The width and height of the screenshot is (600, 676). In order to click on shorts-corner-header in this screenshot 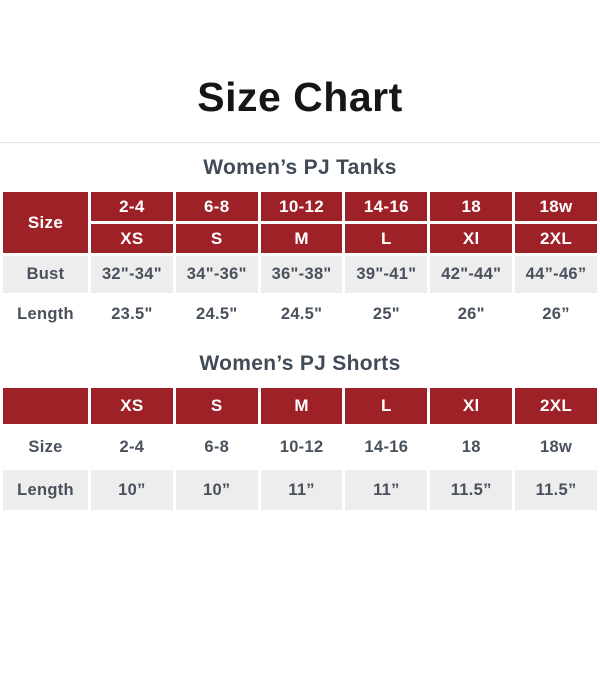, I will do `click(45, 406)`.